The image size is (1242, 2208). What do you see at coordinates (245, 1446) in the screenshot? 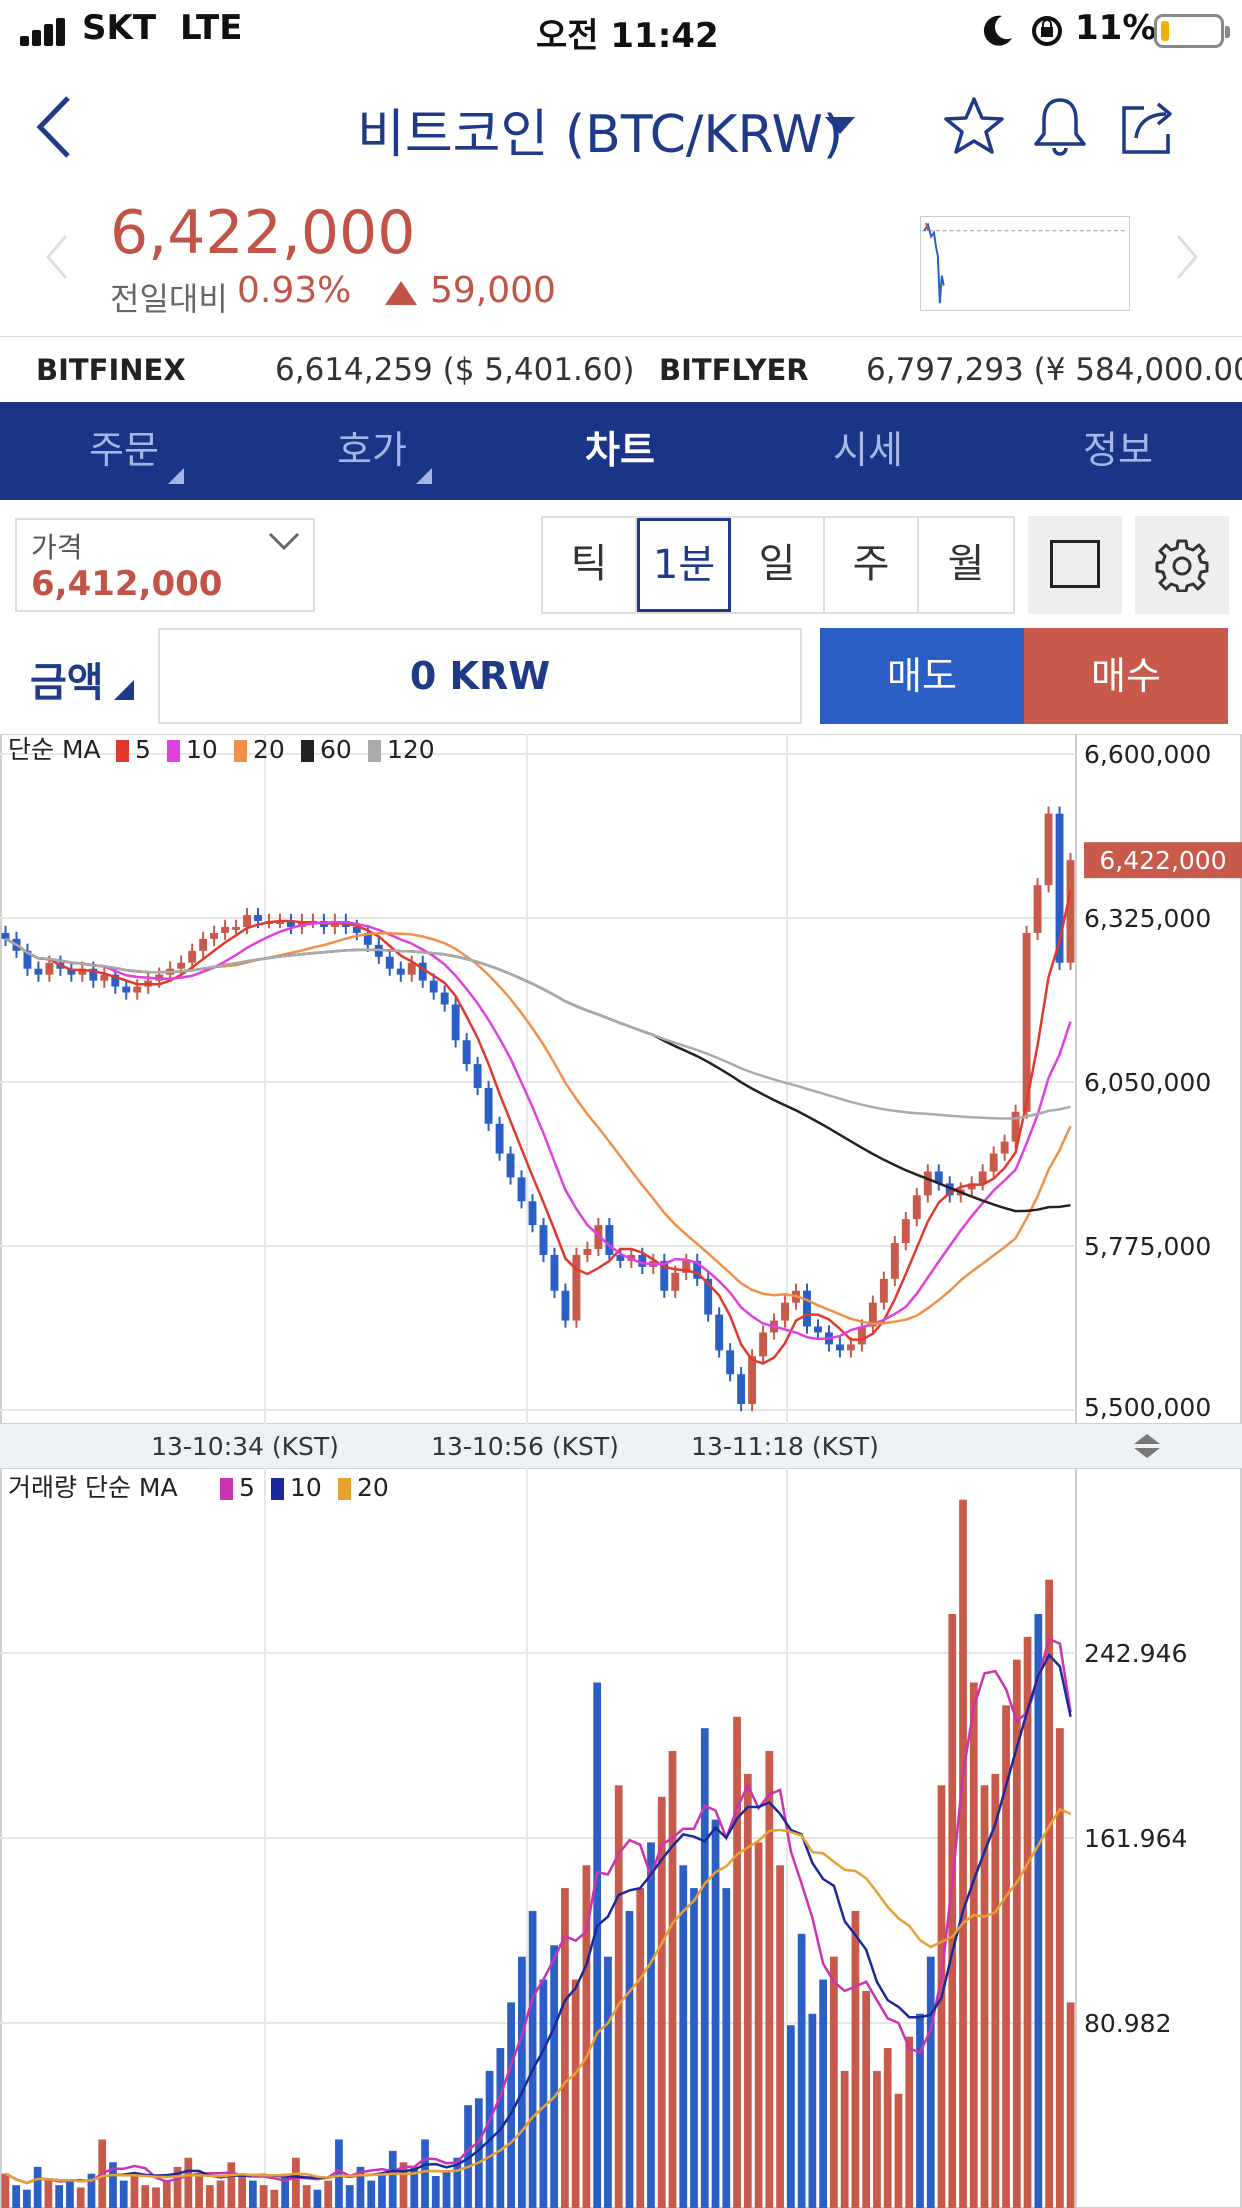
I see `time-tick: 13-10:34 (KST)` at bounding box center [245, 1446].